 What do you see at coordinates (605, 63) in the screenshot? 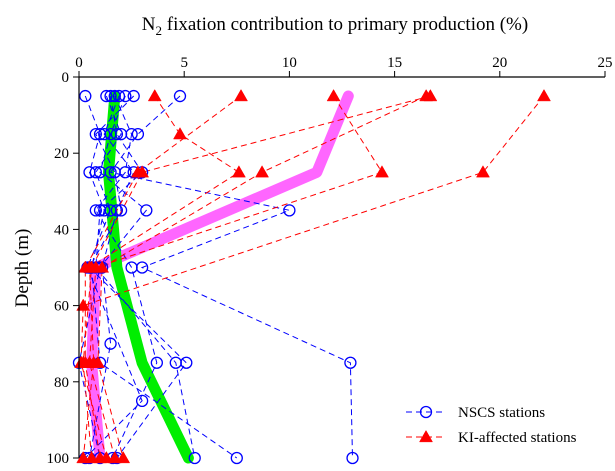
I see `x-tick-label-5: 25` at bounding box center [605, 63].